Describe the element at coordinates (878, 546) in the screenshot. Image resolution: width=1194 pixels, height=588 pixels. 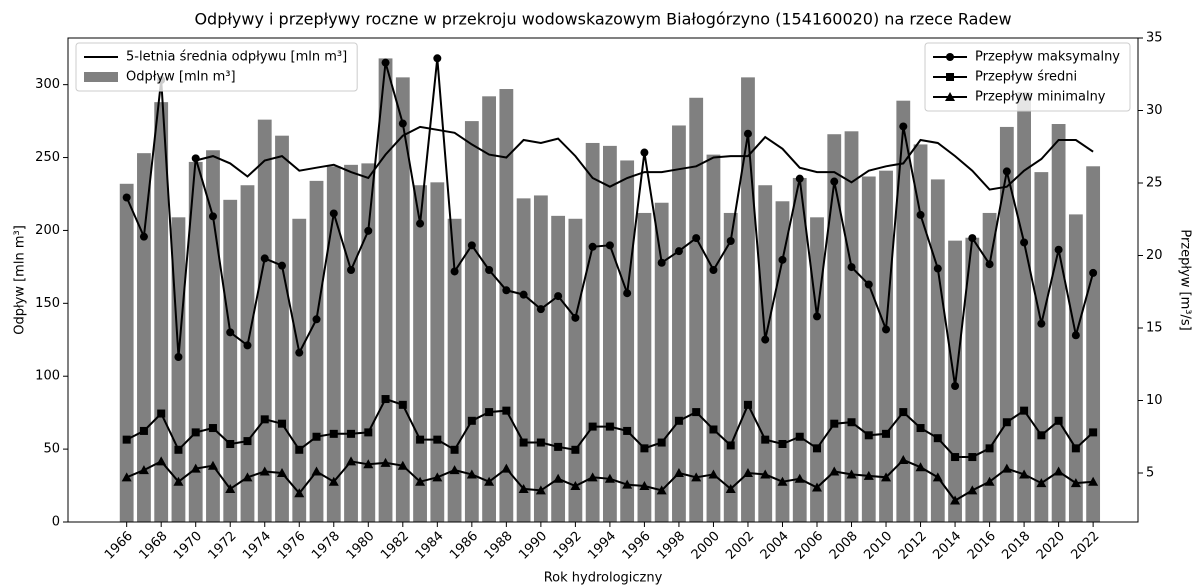
I see `x-tick-label: 2010` at that location.